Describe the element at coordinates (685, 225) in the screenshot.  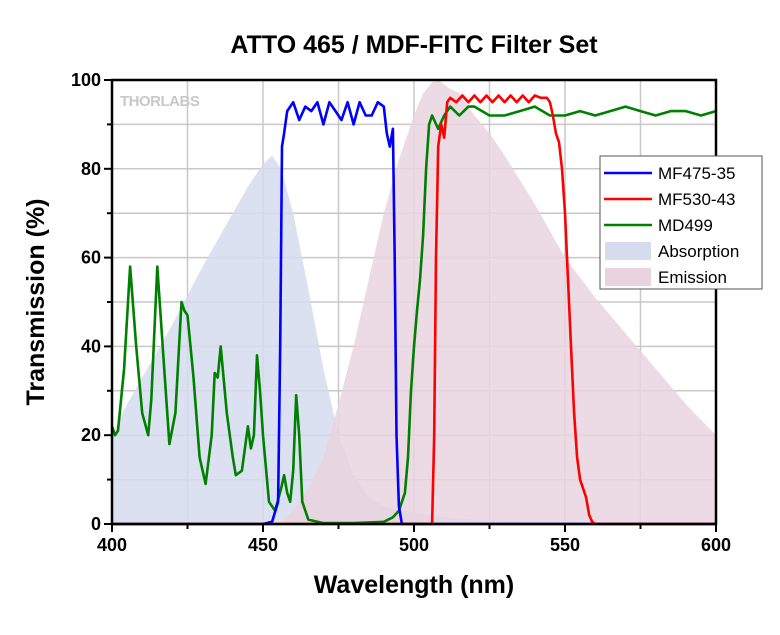
I see `legend-label: MD499` at that location.